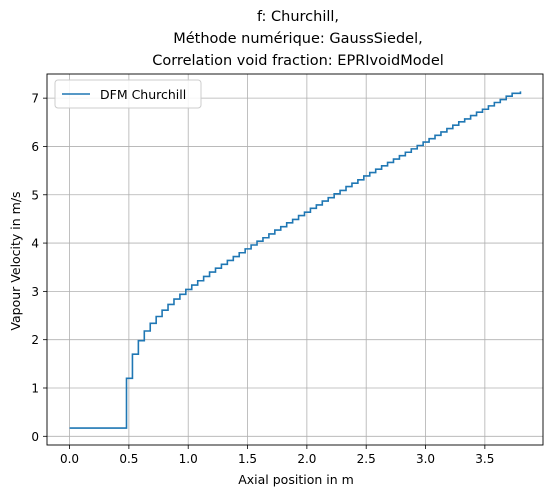 The image size is (554, 497). What do you see at coordinates (35, 388) in the screenshot?
I see `y-tick-label: 1` at bounding box center [35, 388].